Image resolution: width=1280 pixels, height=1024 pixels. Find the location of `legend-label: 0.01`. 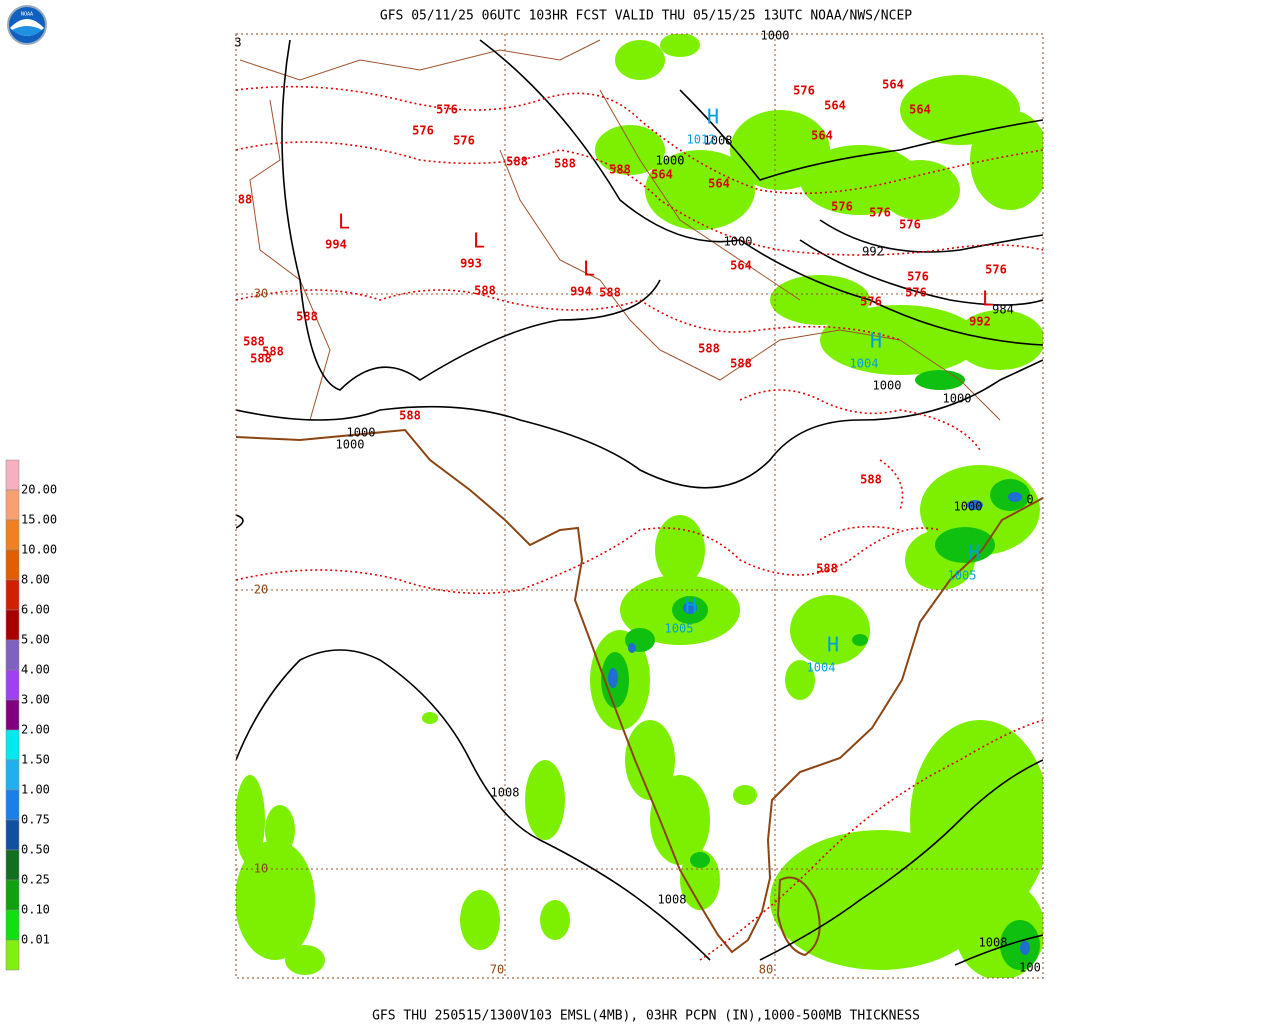

legend-label: 0.01 is located at coordinates (35, 940).